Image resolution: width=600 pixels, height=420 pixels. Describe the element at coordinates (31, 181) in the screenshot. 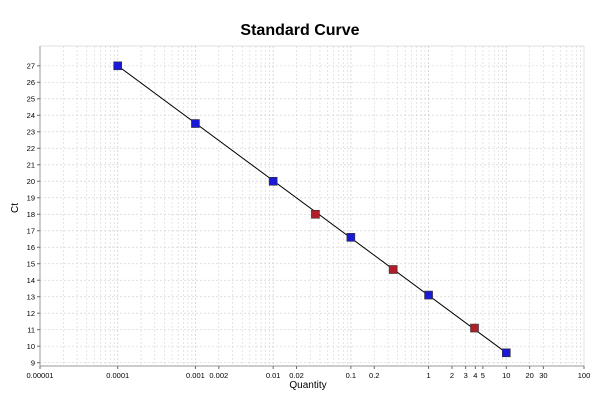

I see `y-tick-label: 20` at that location.